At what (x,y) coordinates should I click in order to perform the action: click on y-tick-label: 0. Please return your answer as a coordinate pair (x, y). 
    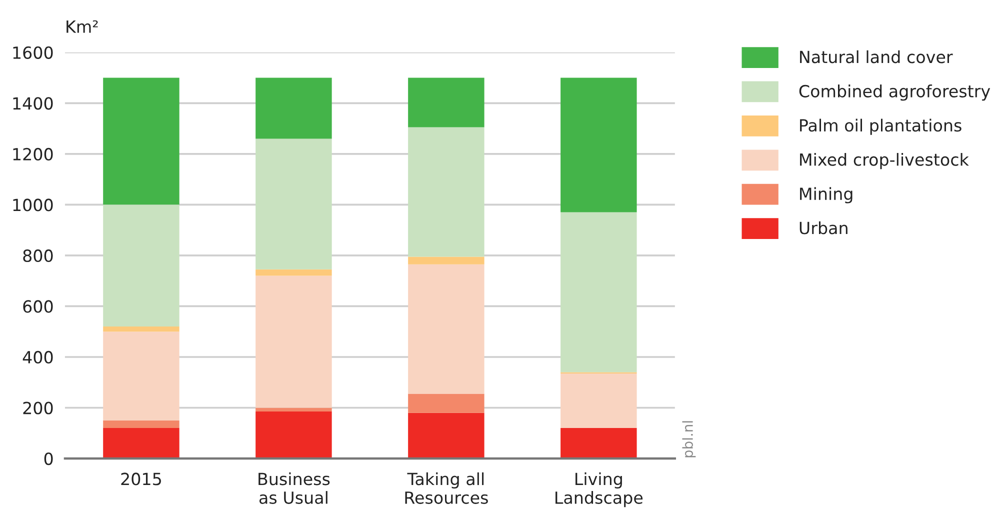
    Looking at the image, I should click on (48, 459).